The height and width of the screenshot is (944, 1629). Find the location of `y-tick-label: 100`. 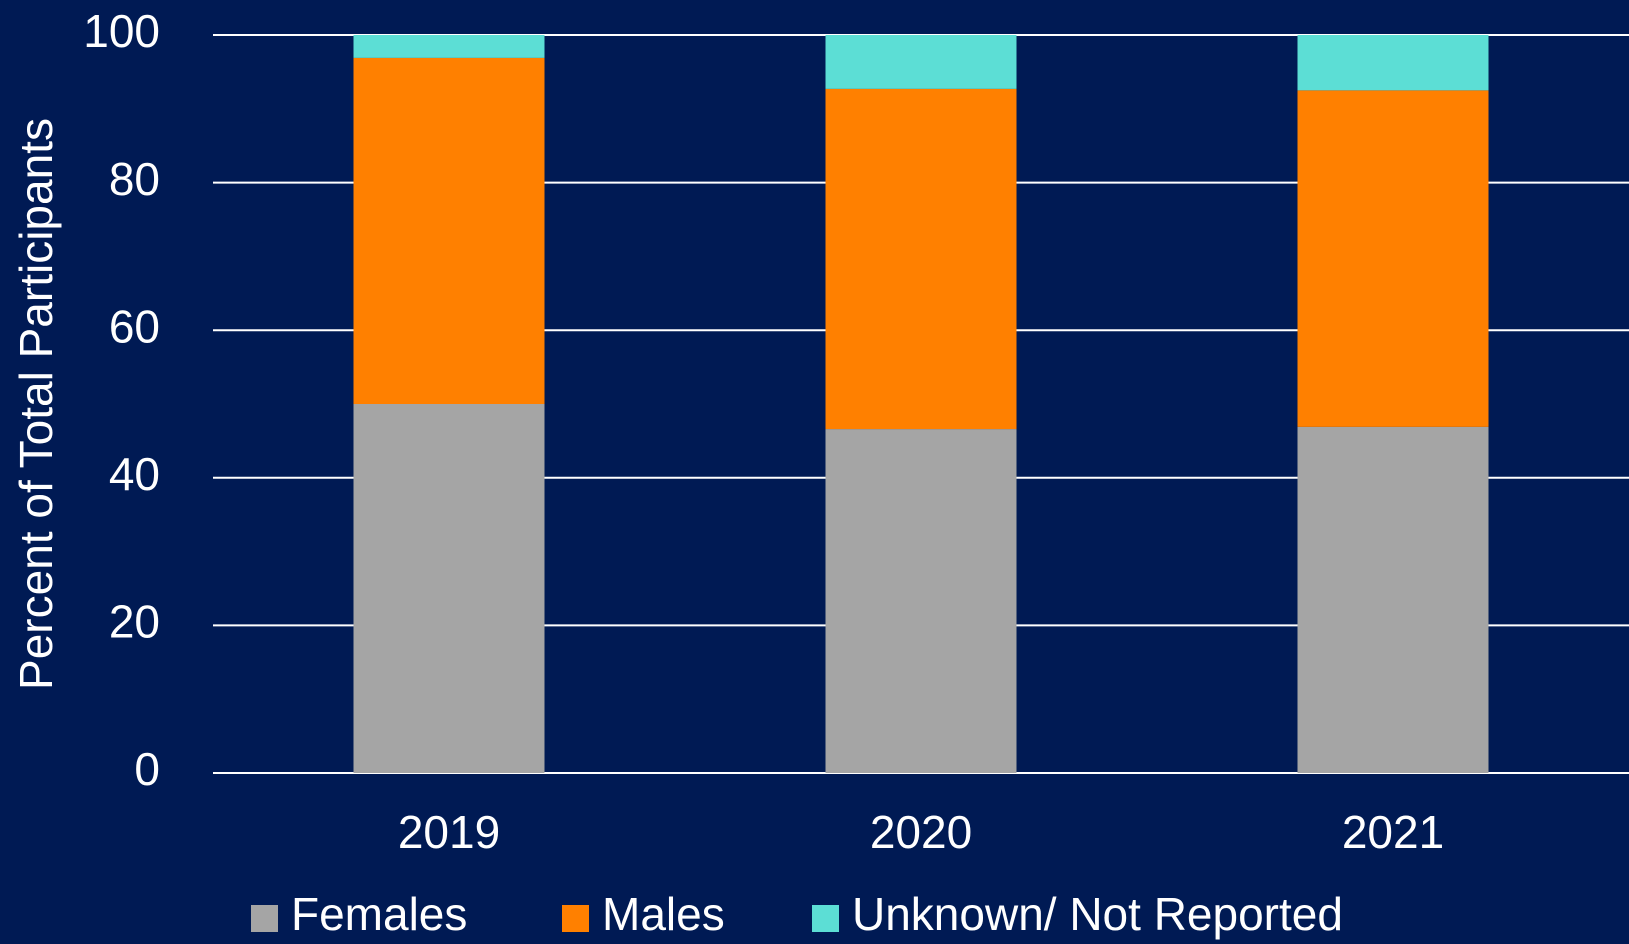

y-tick-label: 100 is located at coordinates (121, 31).